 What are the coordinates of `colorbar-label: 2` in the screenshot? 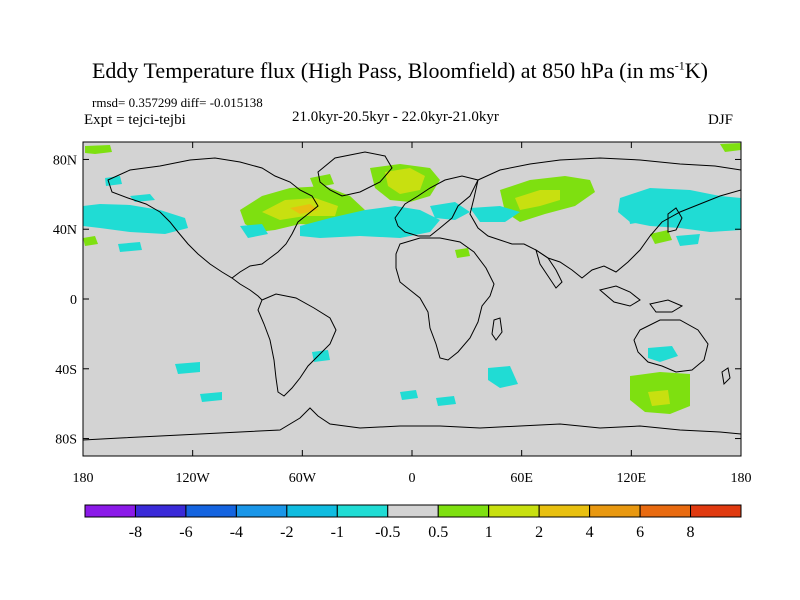 It's located at (539, 532).